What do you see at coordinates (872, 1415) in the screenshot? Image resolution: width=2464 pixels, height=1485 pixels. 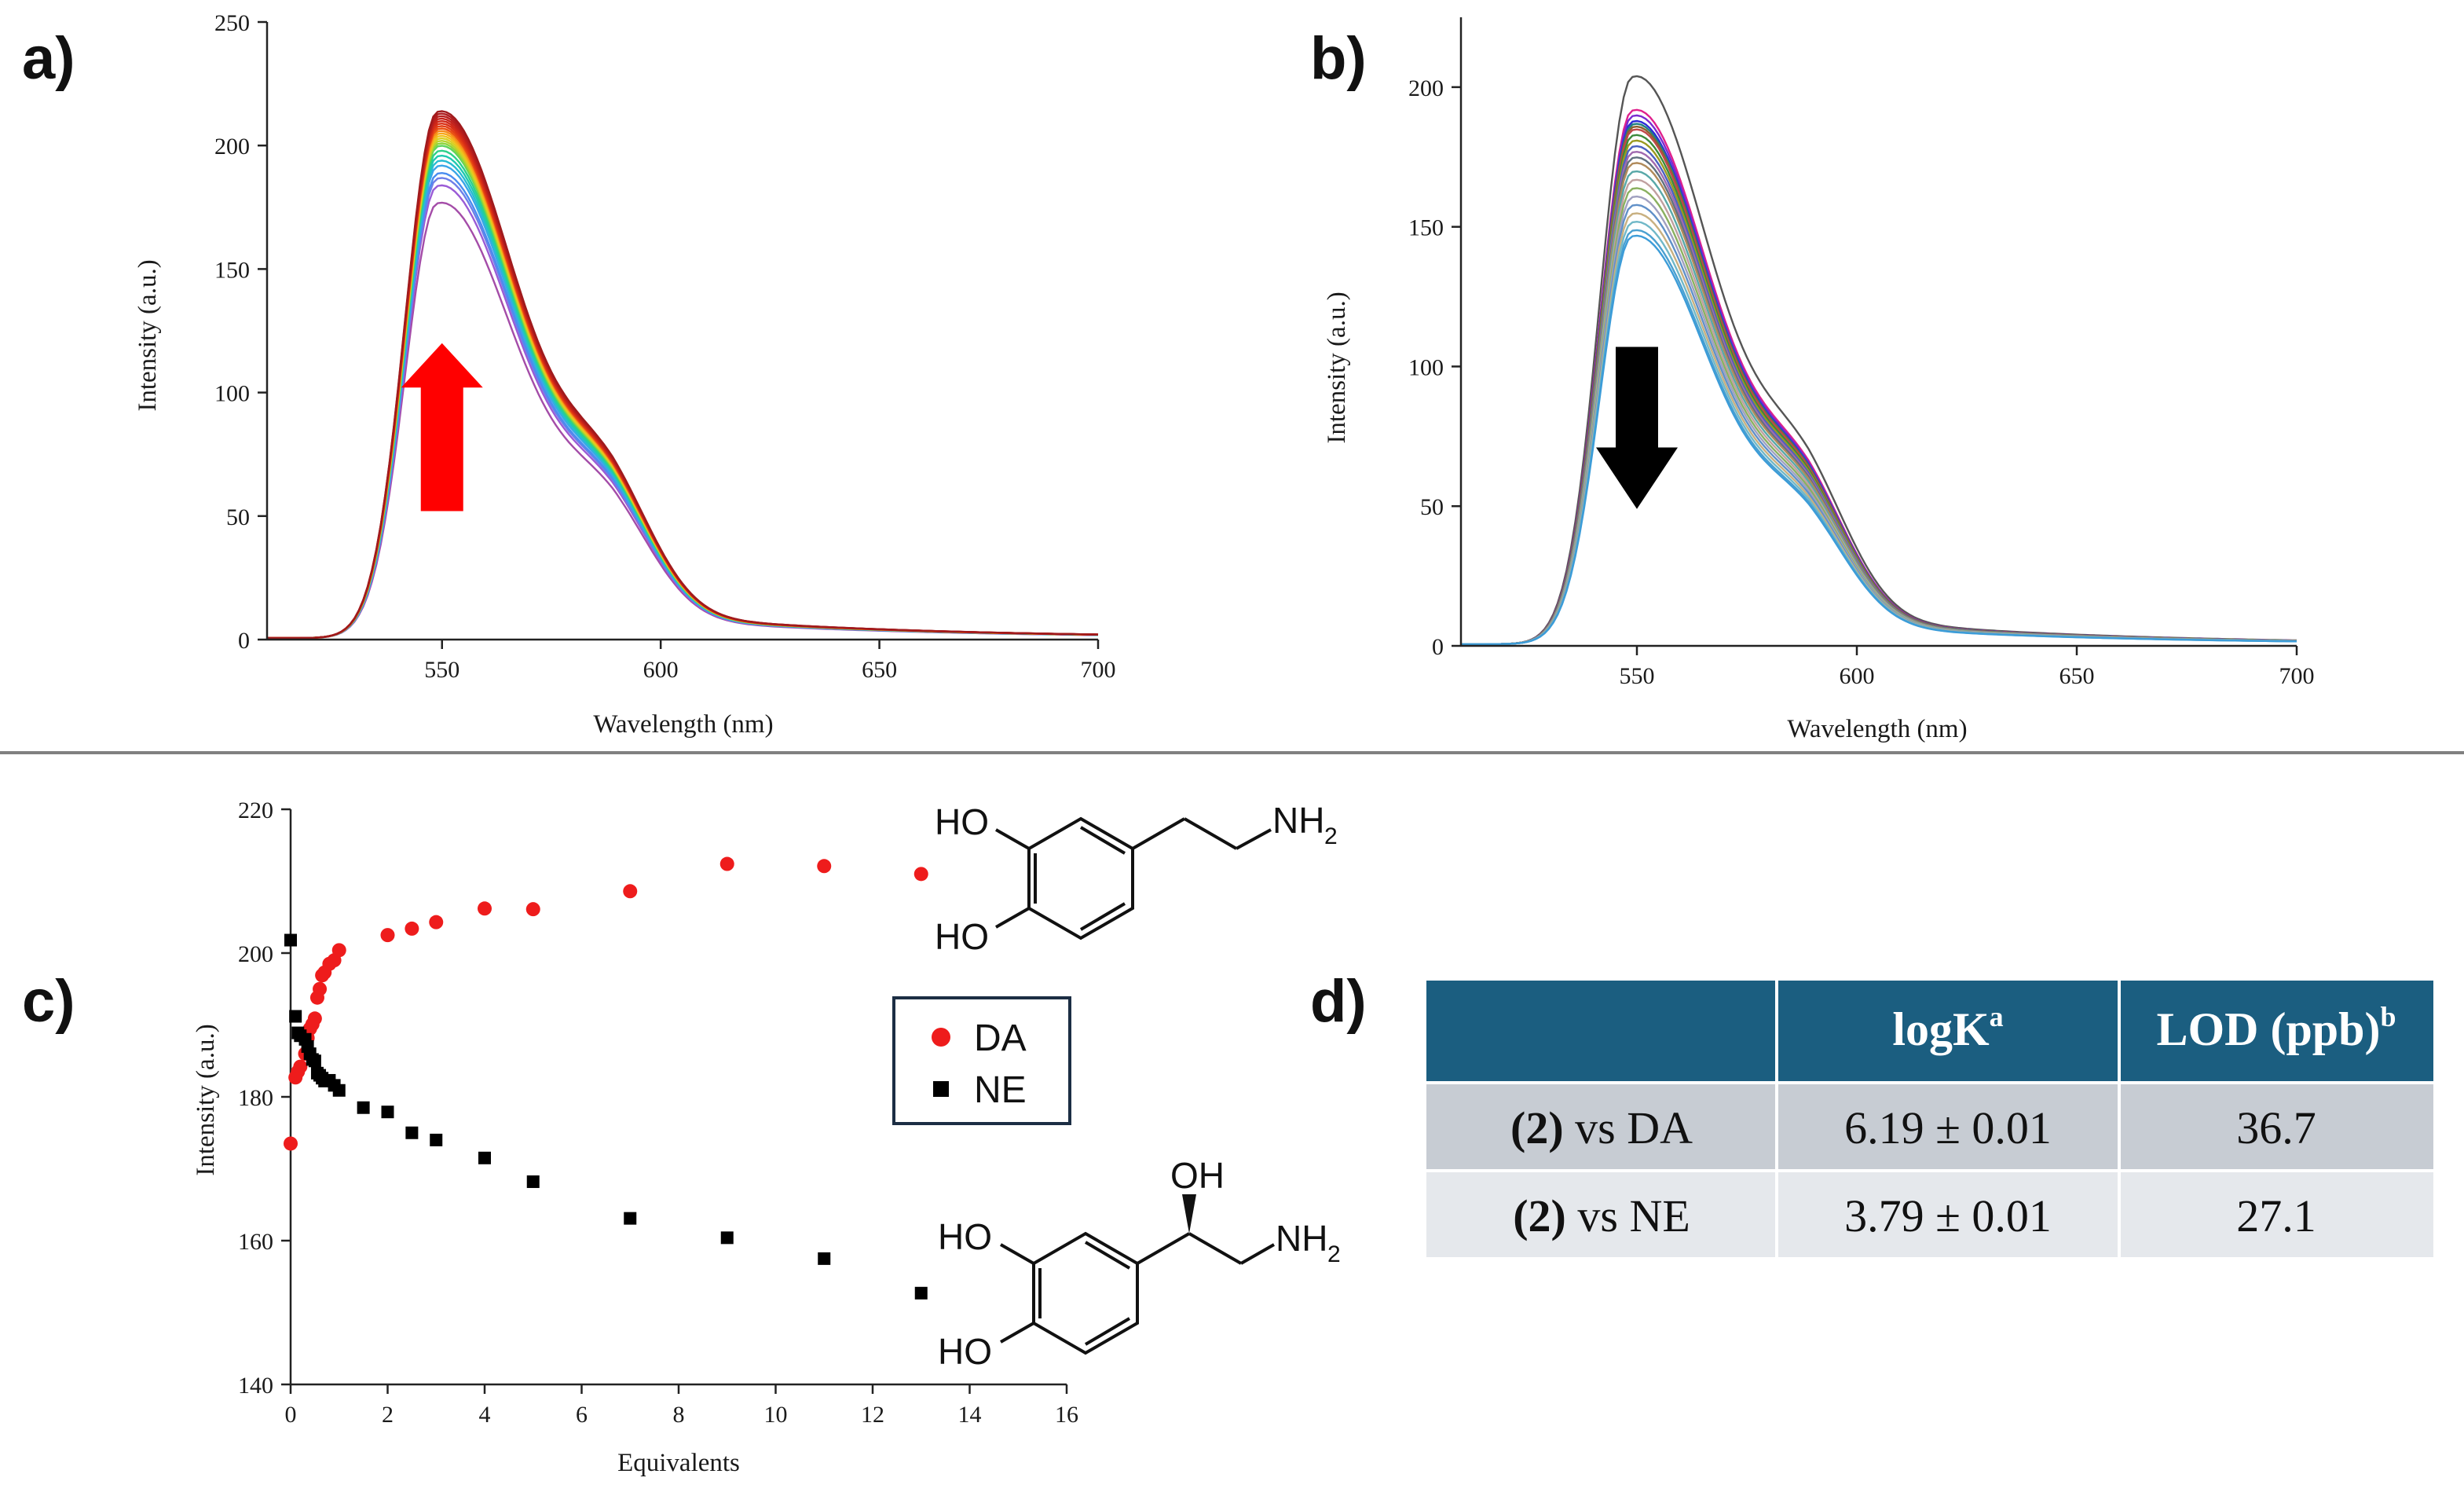 I see `x-tick-label: 12` at bounding box center [872, 1415].